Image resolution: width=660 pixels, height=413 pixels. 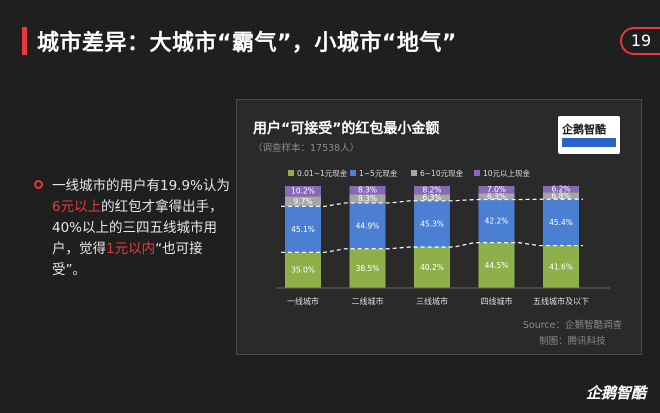 I want to click on page-title: 城市差异：大城市“霸气”，小城市“地气”, so click(x=247, y=43).